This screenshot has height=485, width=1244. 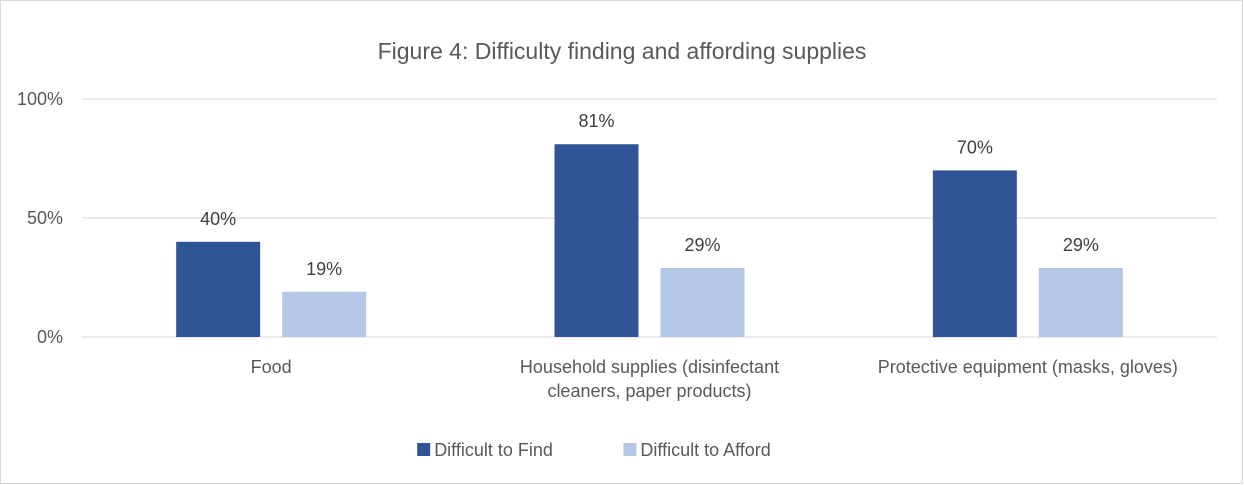 What do you see at coordinates (50, 337) in the screenshot?
I see `y-tick-label: 0%` at bounding box center [50, 337].